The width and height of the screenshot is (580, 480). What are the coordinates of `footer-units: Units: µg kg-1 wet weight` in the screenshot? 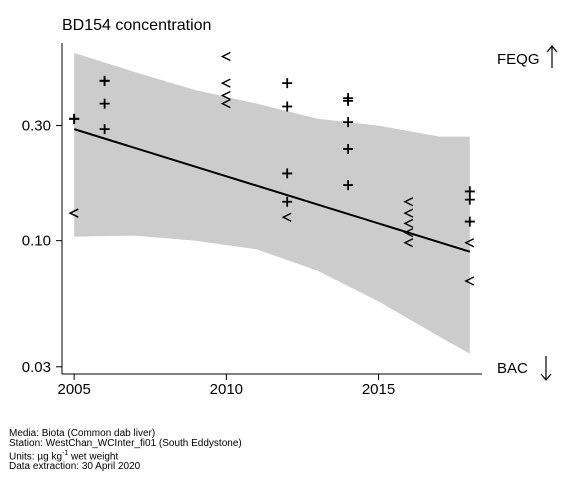 It's located at (125, 455).